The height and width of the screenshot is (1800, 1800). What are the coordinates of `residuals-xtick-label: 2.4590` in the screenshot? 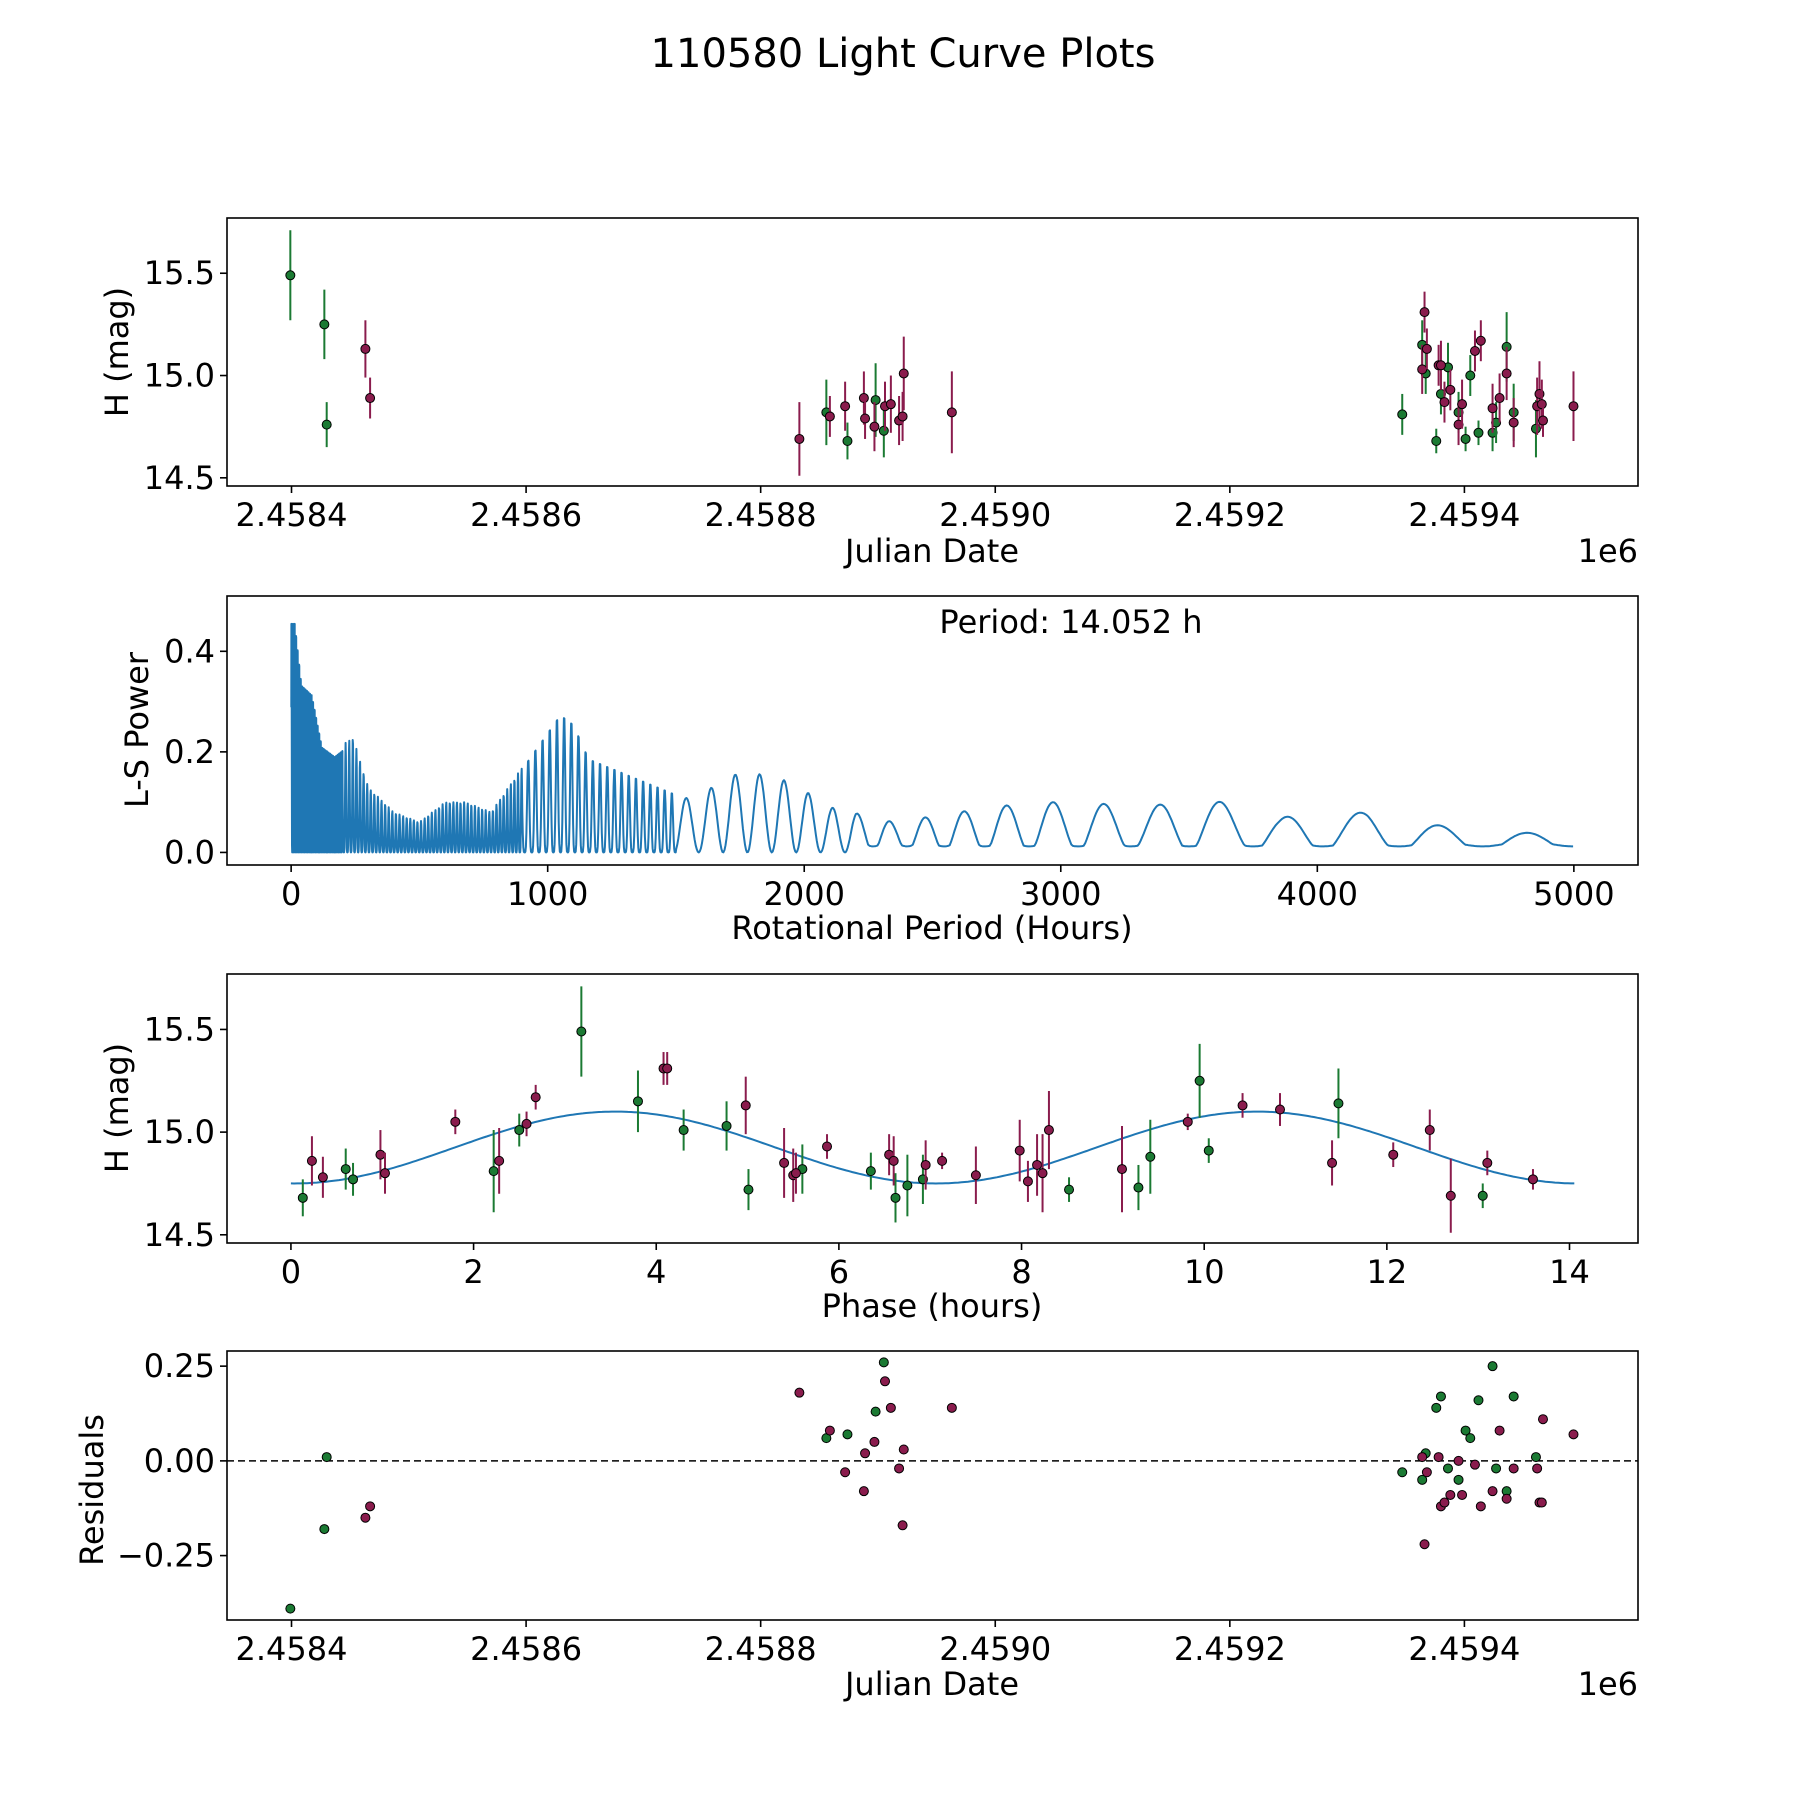 It's located at (995, 1649).